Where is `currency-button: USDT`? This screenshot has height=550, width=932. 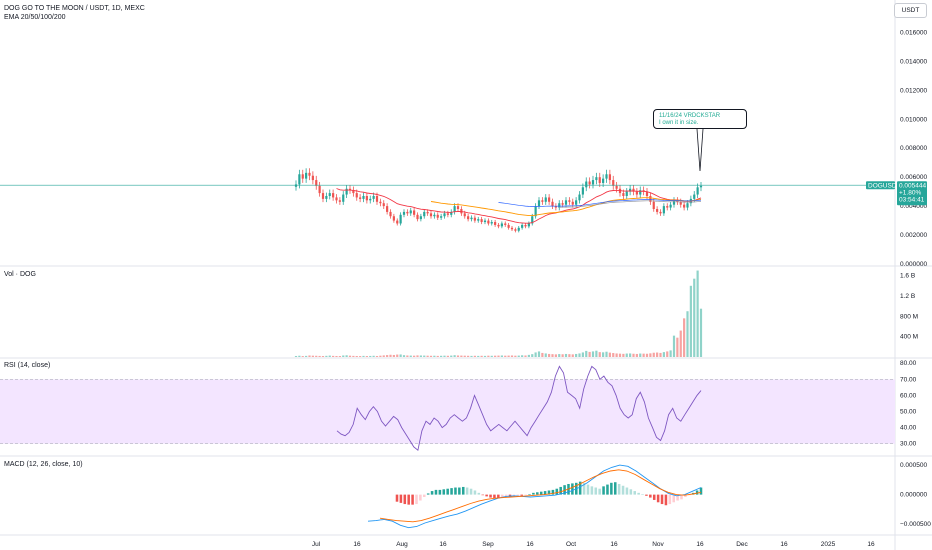
currency-button: USDT is located at coordinates (910, 10).